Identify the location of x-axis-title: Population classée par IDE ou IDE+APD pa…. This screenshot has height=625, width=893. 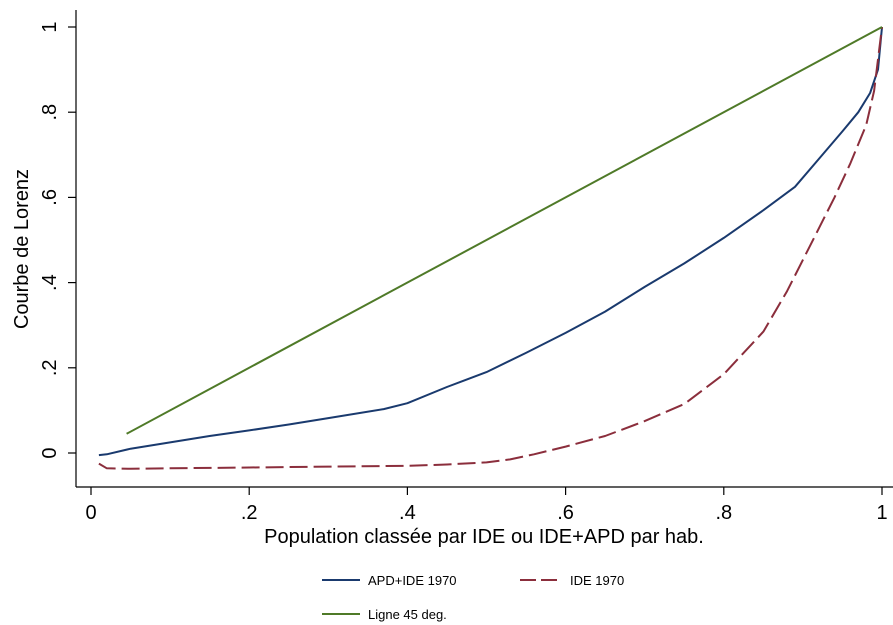
(484, 537).